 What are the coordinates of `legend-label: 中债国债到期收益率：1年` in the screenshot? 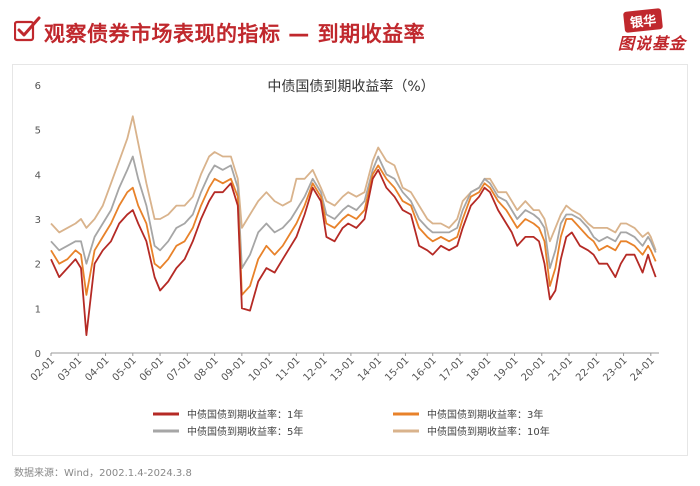 It's located at (245, 414).